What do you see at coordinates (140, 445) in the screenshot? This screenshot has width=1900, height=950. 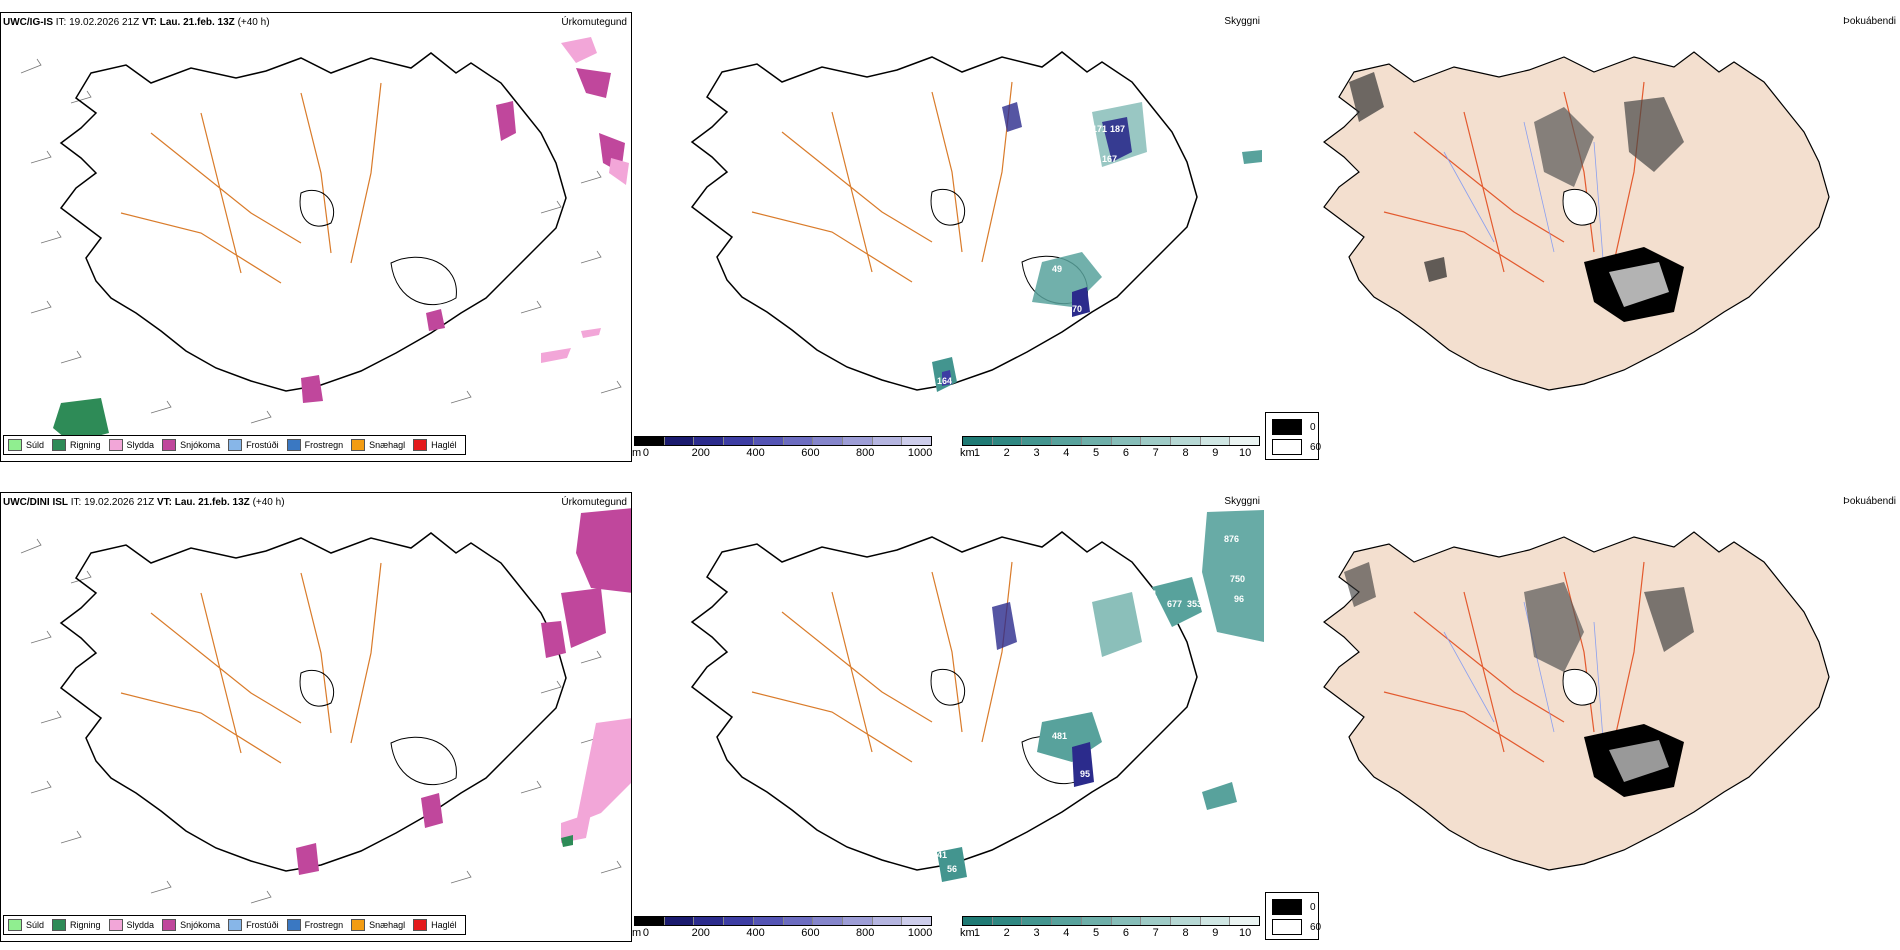 I see `legend-label: Slydda` at bounding box center [140, 445].